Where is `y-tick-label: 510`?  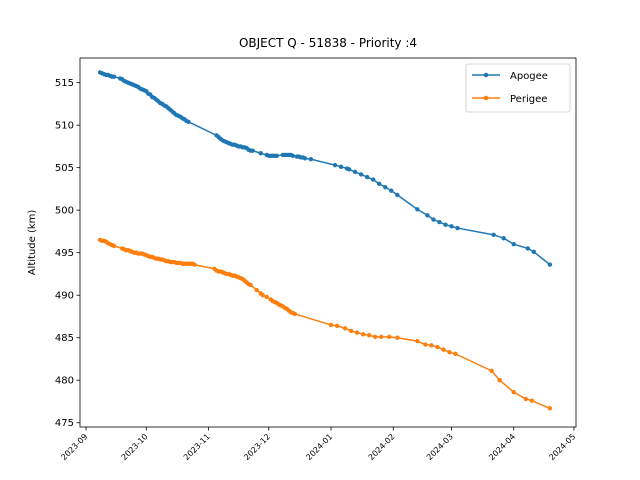
y-tick-label: 510 is located at coordinates (64, 126).